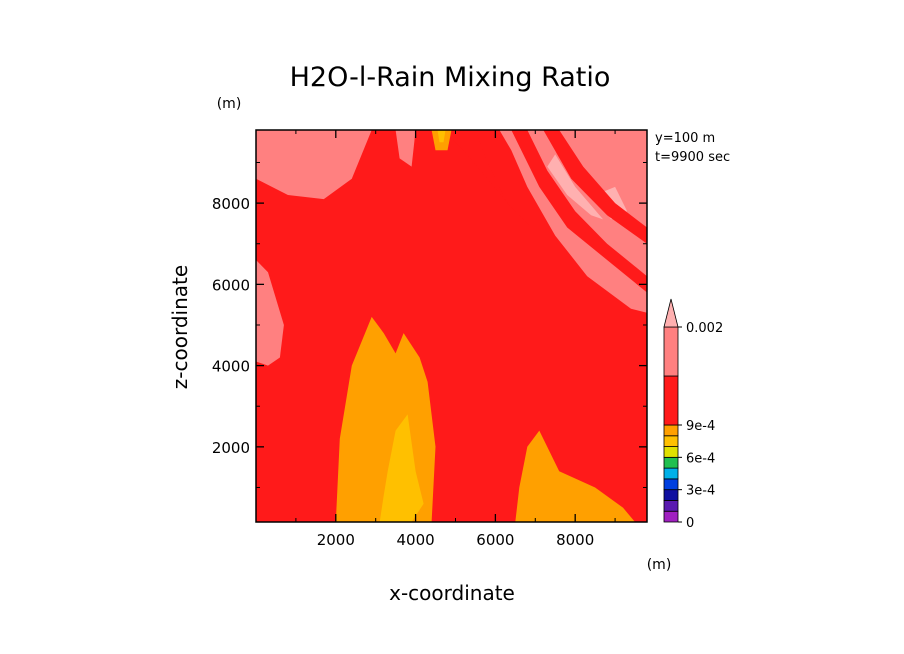 The width and height of the screenshot is (904, 654). What do you see at coordinates (231, 285) in the screenshot?
I see `y-tick-label: 6000` at bounding box center [231, 285].